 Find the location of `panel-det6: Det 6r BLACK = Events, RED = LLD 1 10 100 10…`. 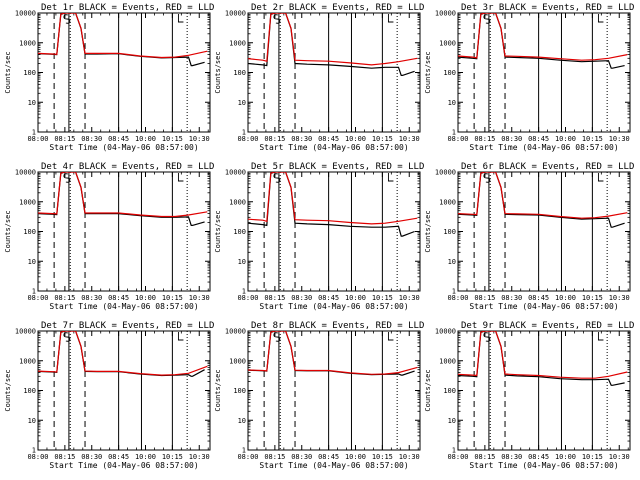

panel-det6: Det 6r BLACK = Events, RED = LLD 1 10 100 10… is located at coordinates (529, 236).